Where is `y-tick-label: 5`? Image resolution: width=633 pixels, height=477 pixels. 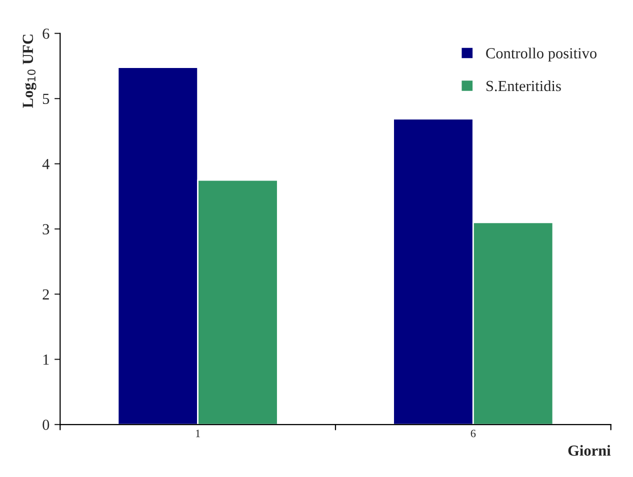 y-tick-label: 5 is located at coordinates (46, 99).